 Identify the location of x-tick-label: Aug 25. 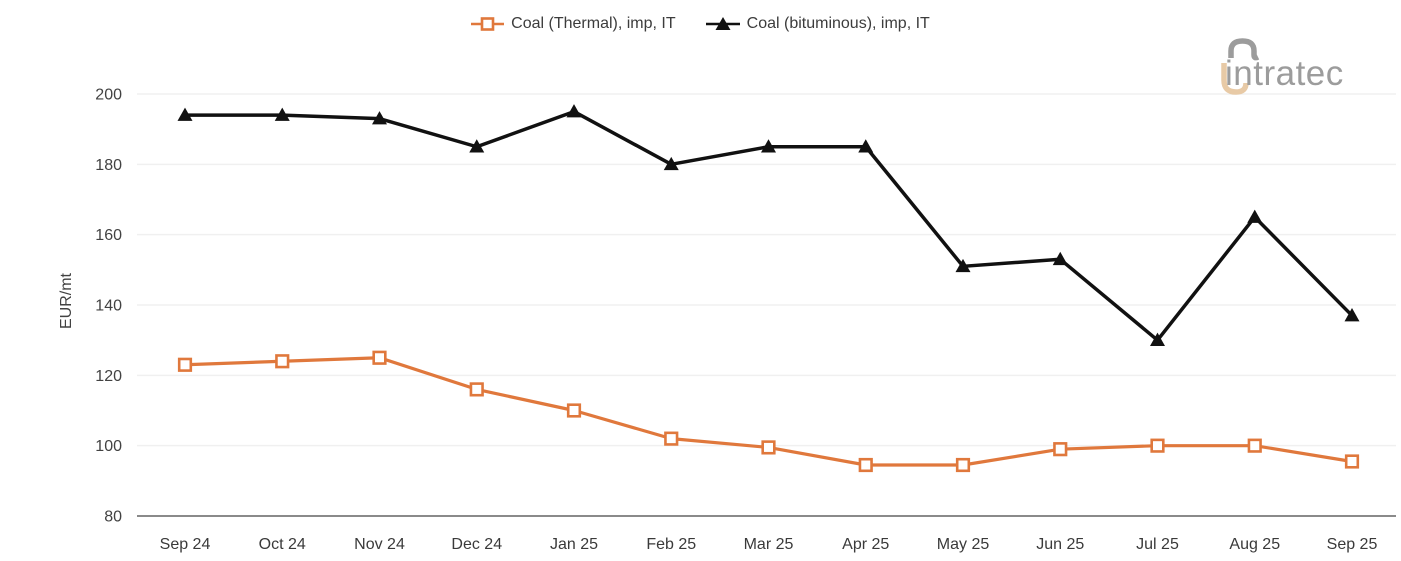
(1254, 544).